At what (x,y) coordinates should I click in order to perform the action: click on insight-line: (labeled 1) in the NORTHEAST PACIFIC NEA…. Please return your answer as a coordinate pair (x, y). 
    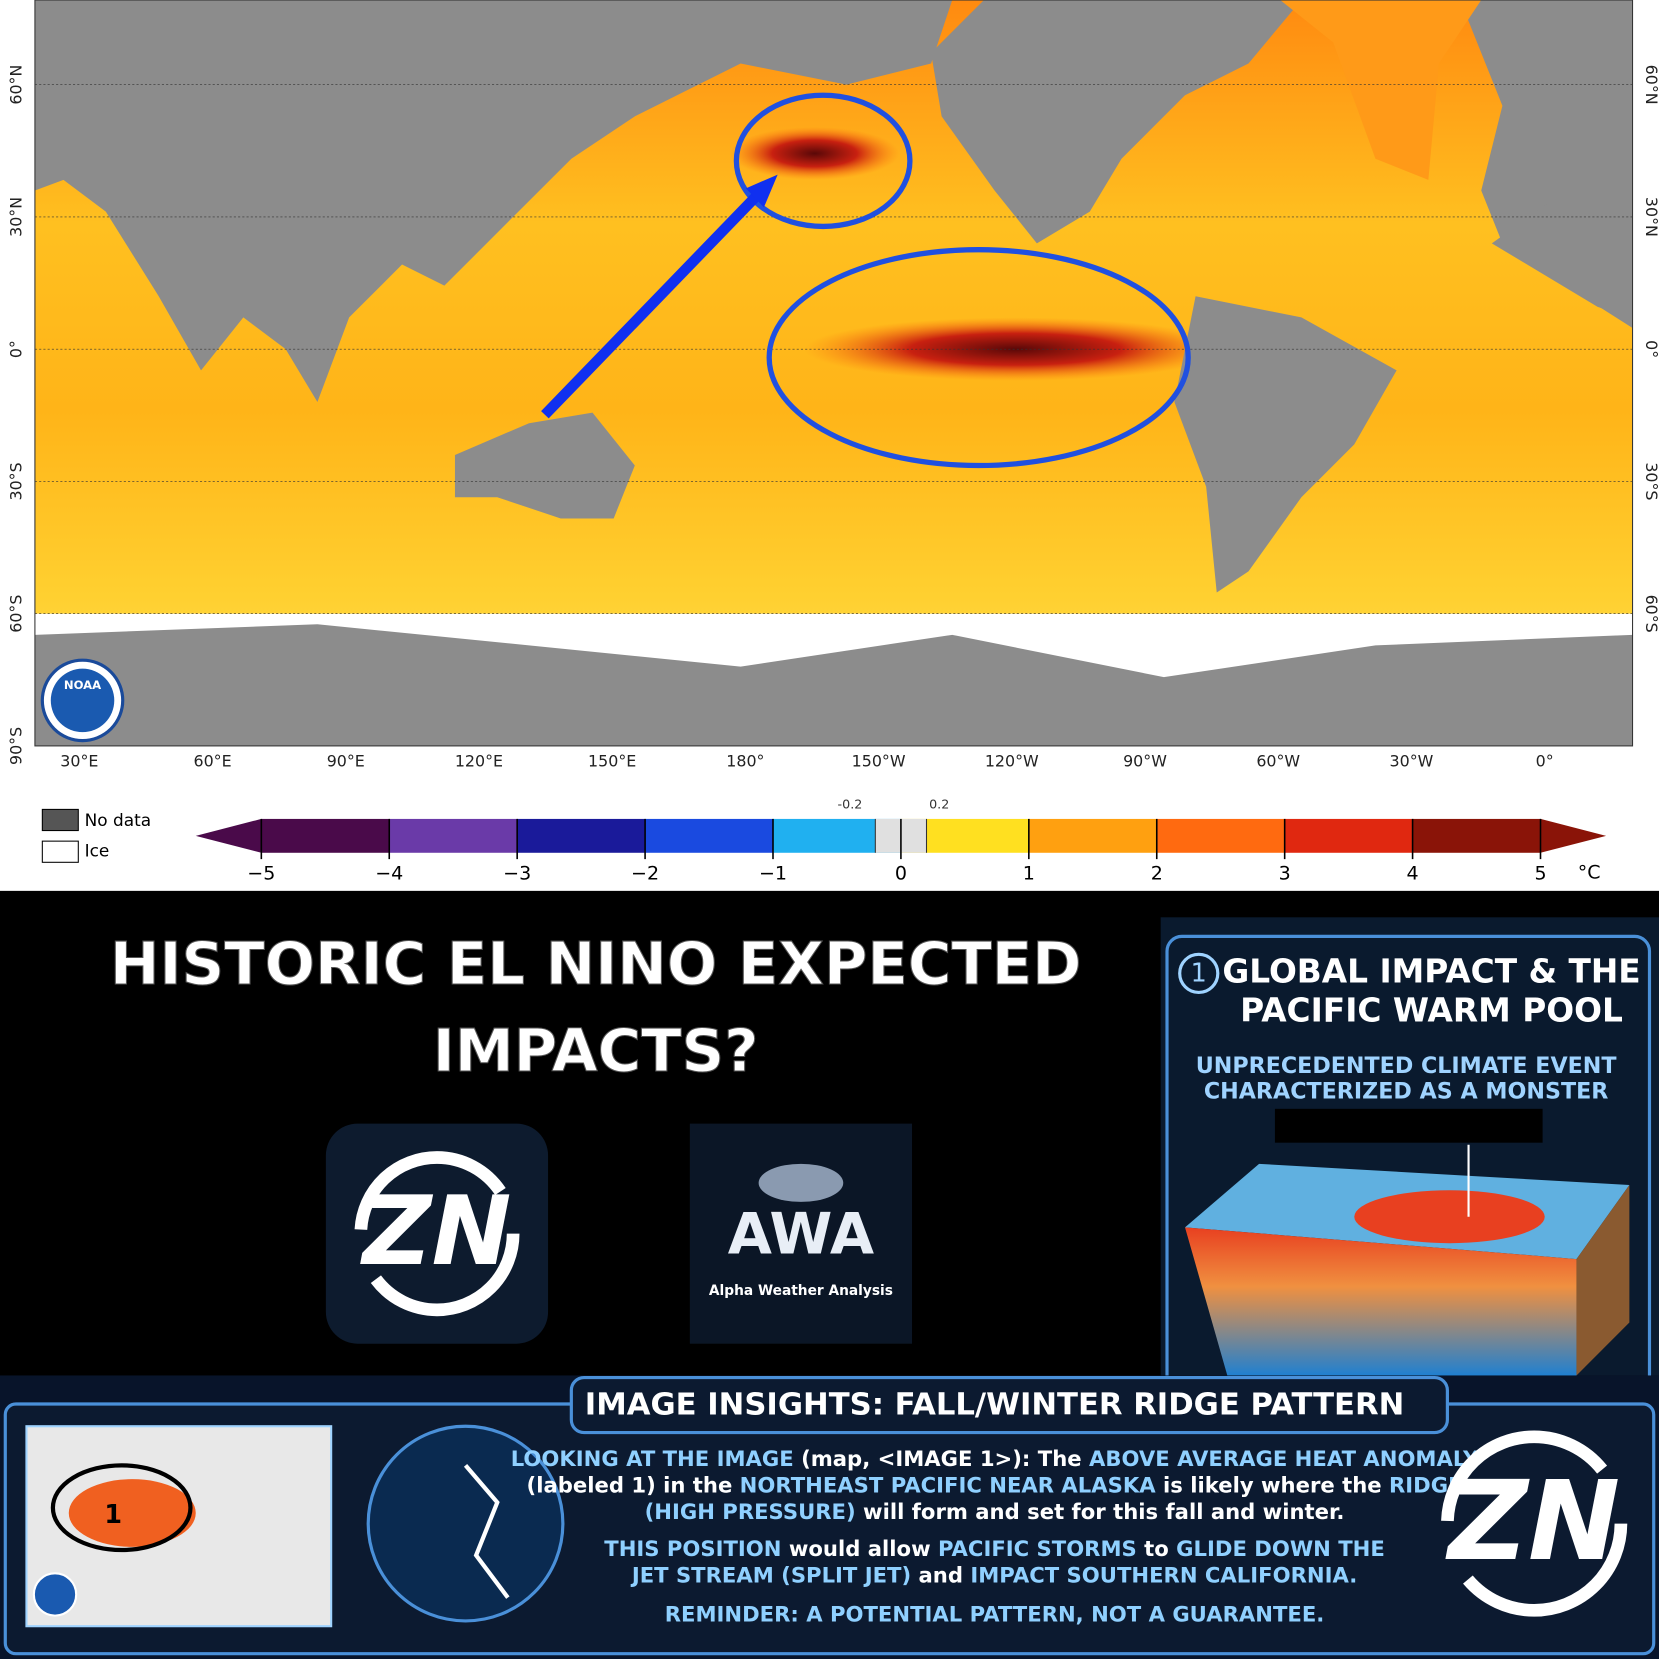
    Looking at the image, I should click on (995, 1485).